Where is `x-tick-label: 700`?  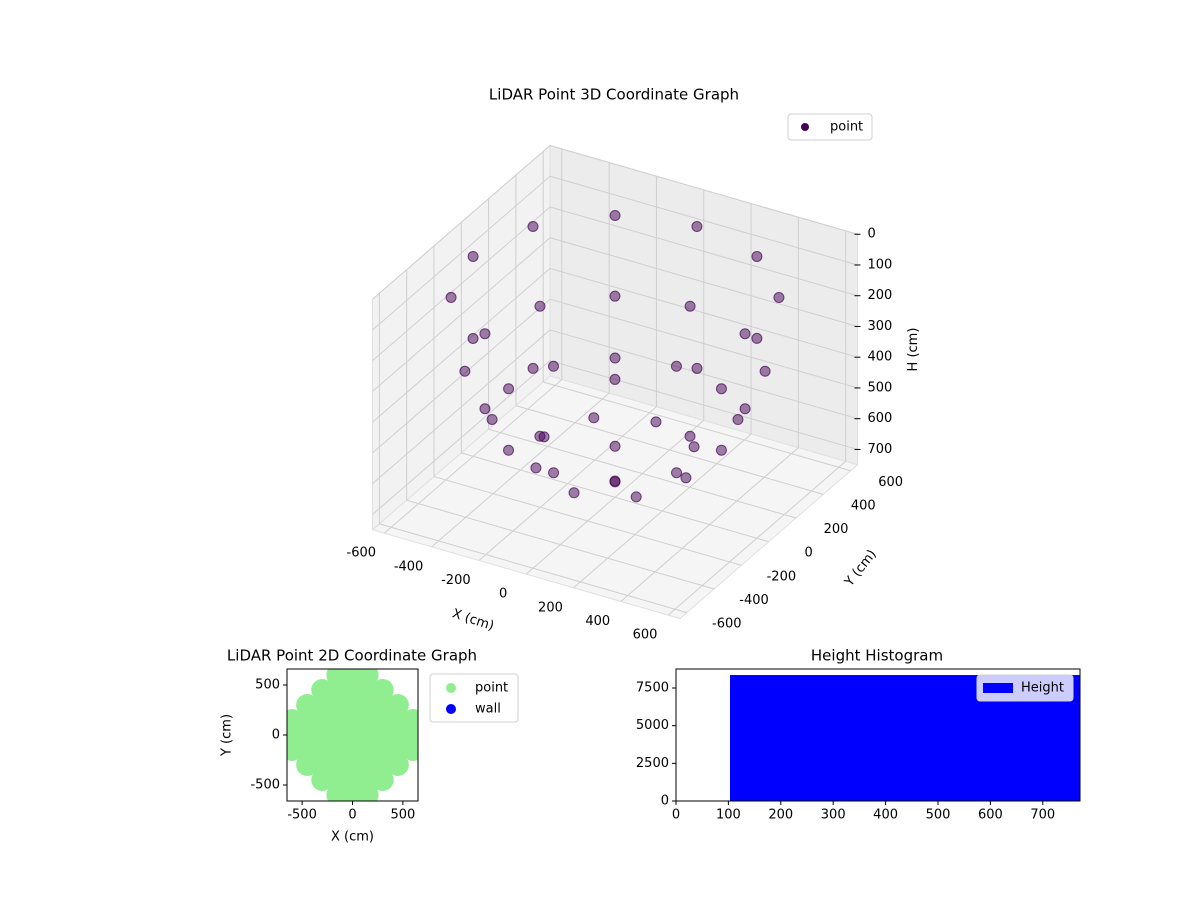
x-tick-label: 700 is located at coordinates (1042, 815).